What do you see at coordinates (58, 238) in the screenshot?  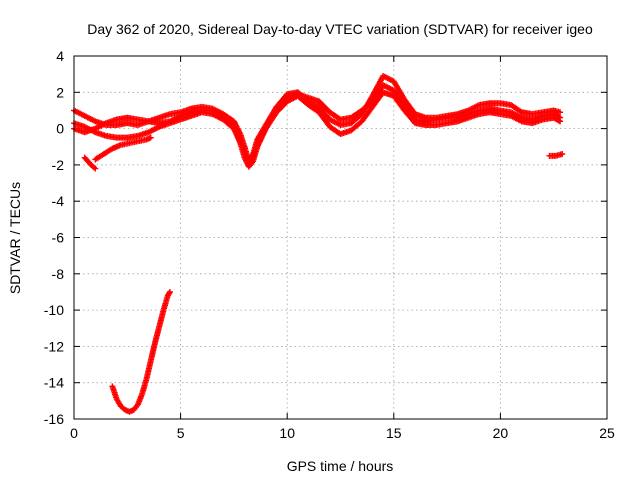 I see `y-tick-label: -6` at bounding box center [58, 238].